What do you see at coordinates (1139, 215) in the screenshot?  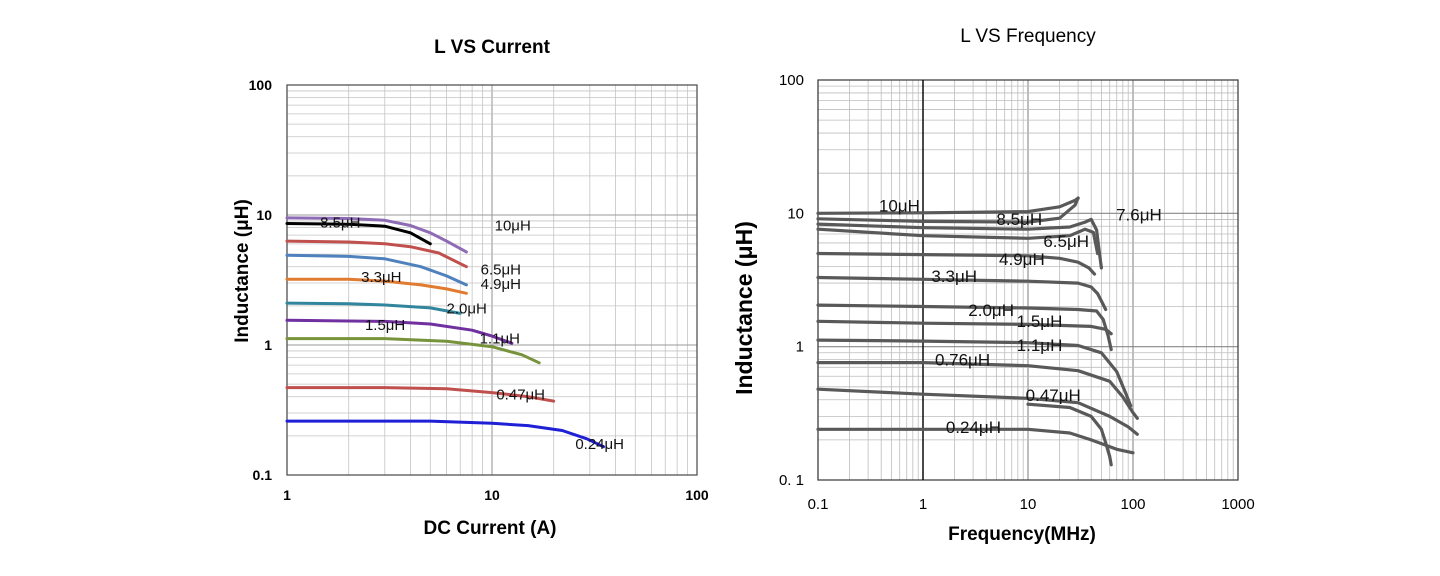 I see `series-label: 7.6μH` at bounding box center [1139, 215].